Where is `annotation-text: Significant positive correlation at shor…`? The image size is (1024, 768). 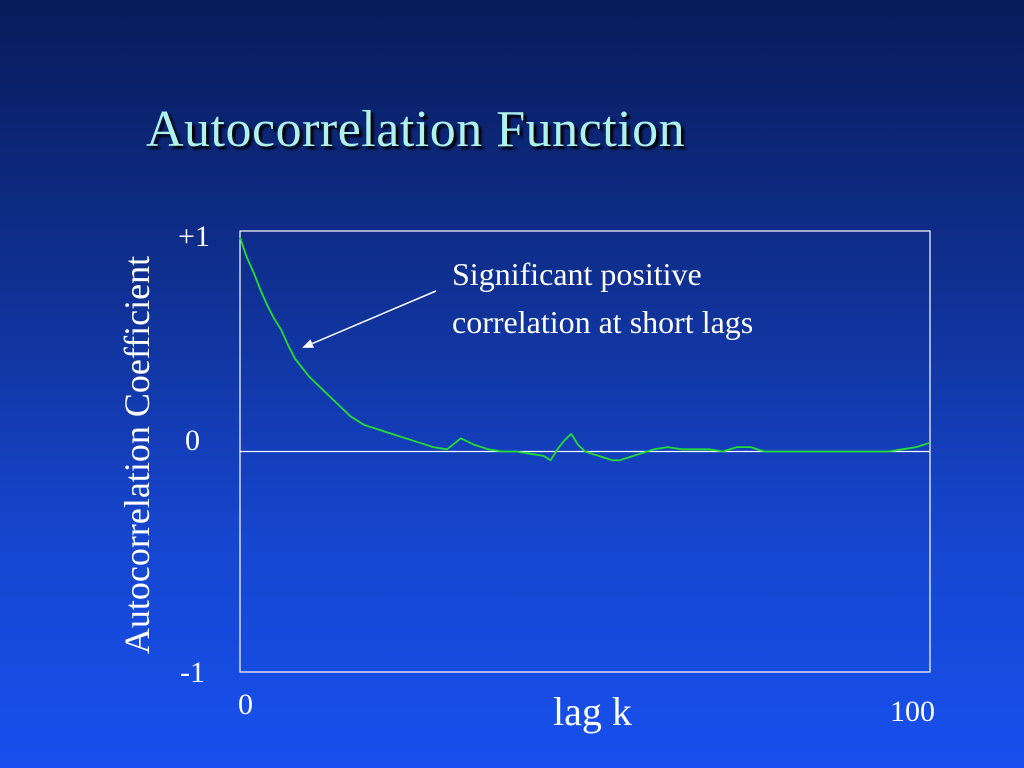
annotation-text: Significant positive correlation at shor… is located at coordinates (602, 298).